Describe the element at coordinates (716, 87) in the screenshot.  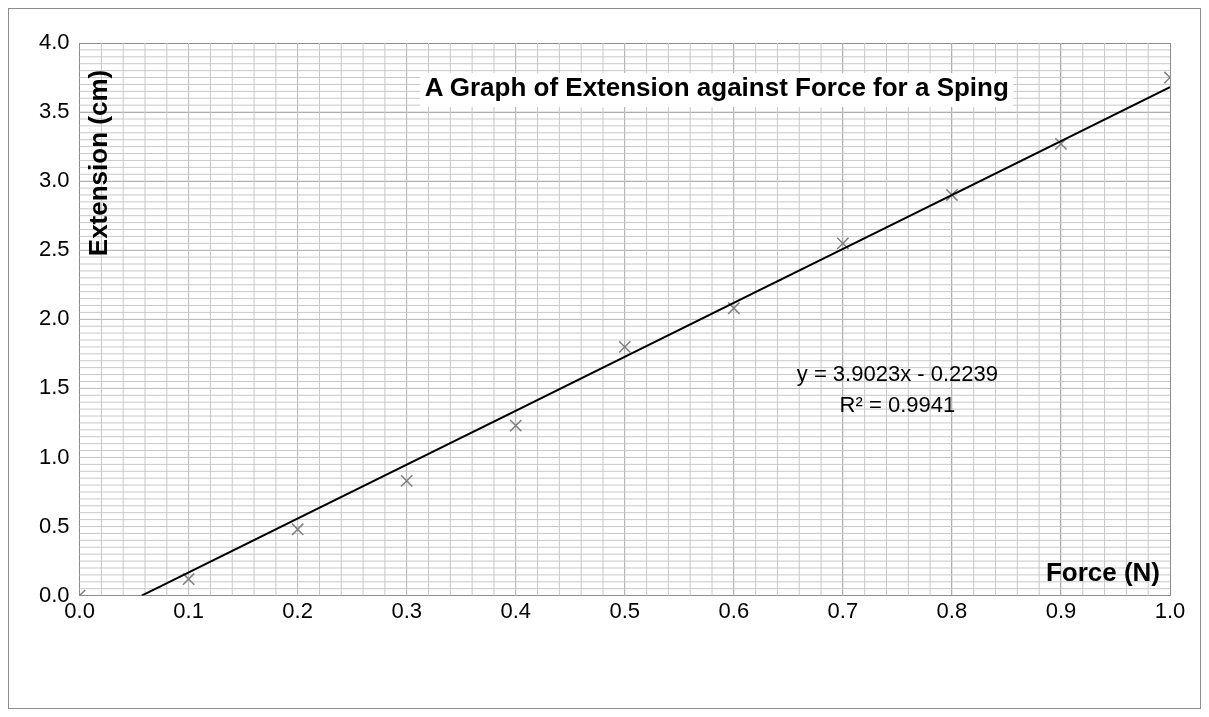
I see `text: A Graph of Extension against Force for a Sping` at that location.